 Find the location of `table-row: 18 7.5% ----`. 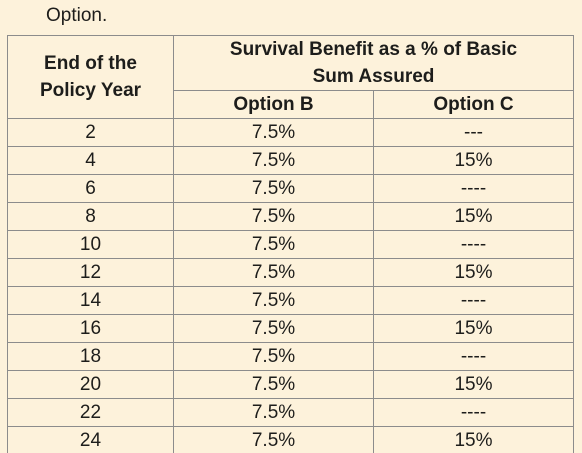

table-row: 18 7.5% ---- is located at coordinates (291, 356).